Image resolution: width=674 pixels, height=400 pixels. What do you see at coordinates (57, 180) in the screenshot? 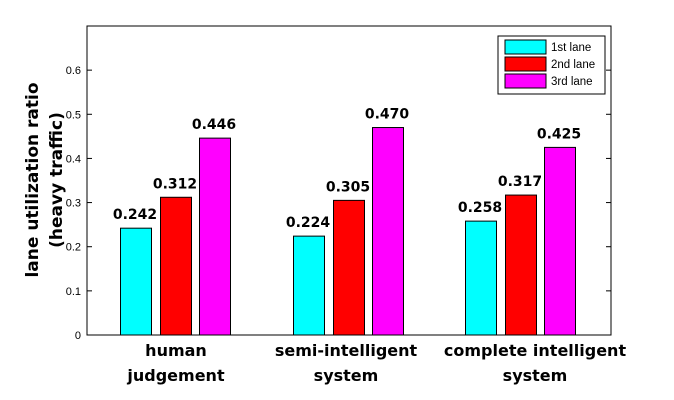
I see `y-axis-title-line: (heavy traffic)` at bounding box center [57, 180].